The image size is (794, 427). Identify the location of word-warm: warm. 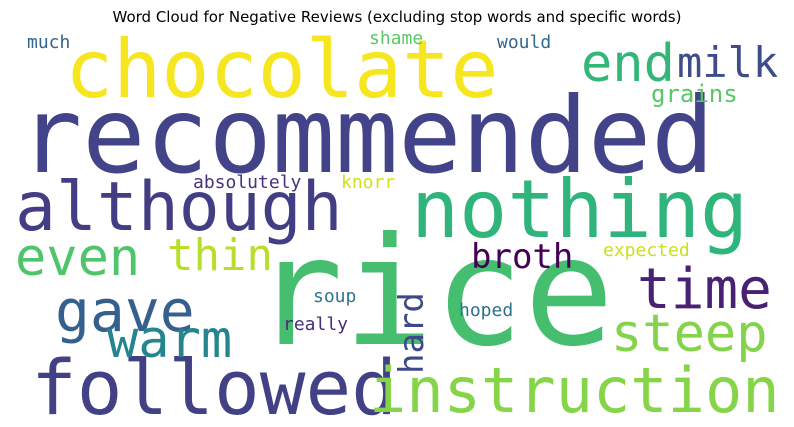
(170, 340).